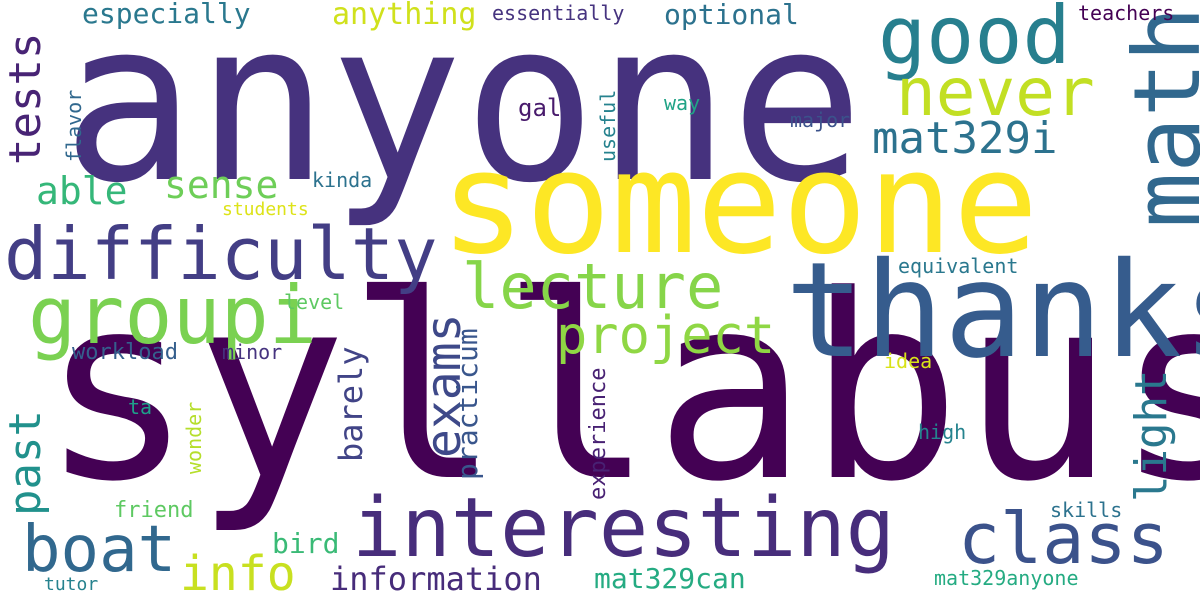 The height and width of the screenshot is (600, 1200). I want to click on word-groupi: groupi, so click(172, 315).